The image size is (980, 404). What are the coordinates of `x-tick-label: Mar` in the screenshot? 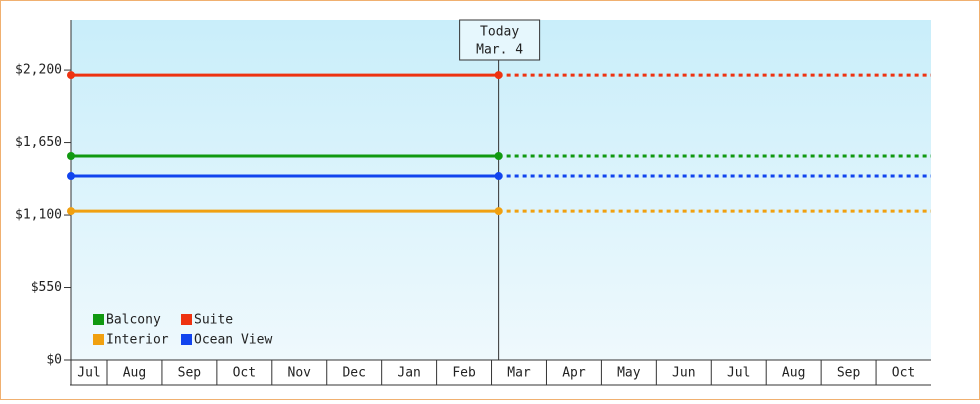 It's located at (519, 373).